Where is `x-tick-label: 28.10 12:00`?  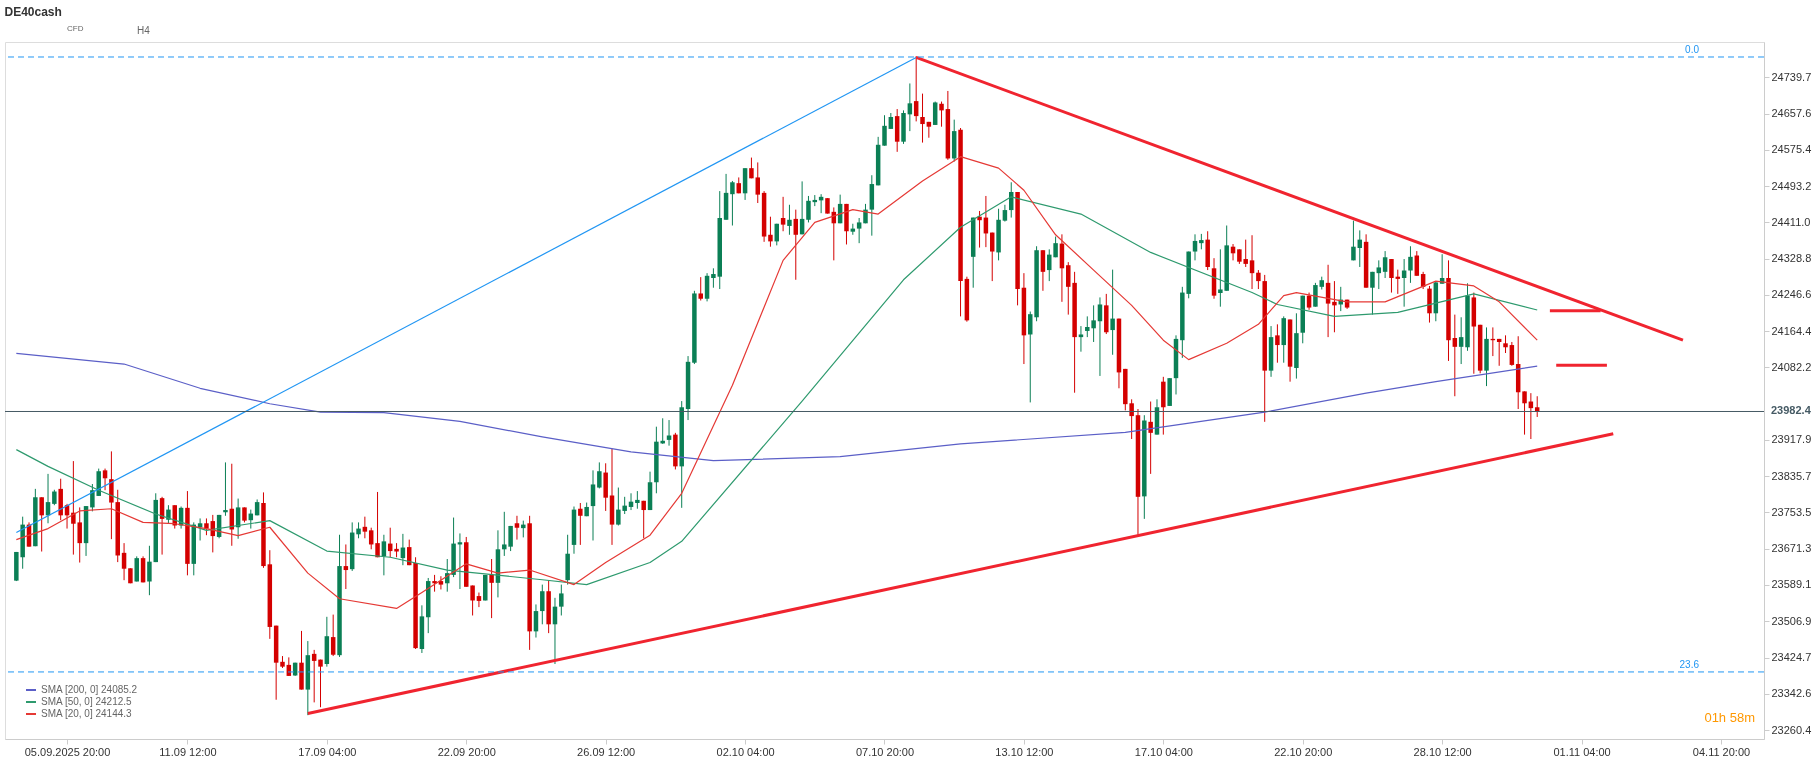
x-tick-label: 28.10 12:00 is located at coordinates (1442, 751).